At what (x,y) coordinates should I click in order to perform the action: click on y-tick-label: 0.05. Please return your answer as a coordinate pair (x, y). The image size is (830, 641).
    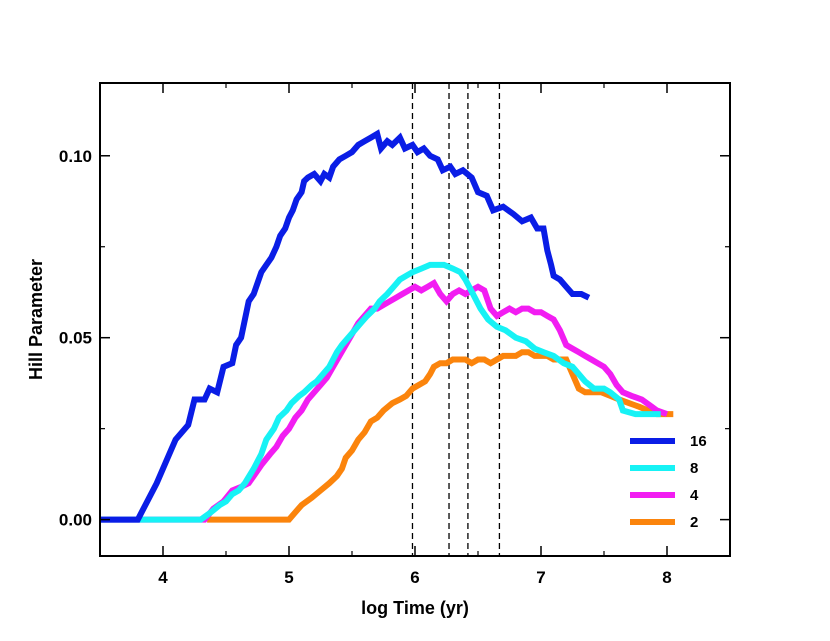
    Looking at the image, I should click on (75, 338).